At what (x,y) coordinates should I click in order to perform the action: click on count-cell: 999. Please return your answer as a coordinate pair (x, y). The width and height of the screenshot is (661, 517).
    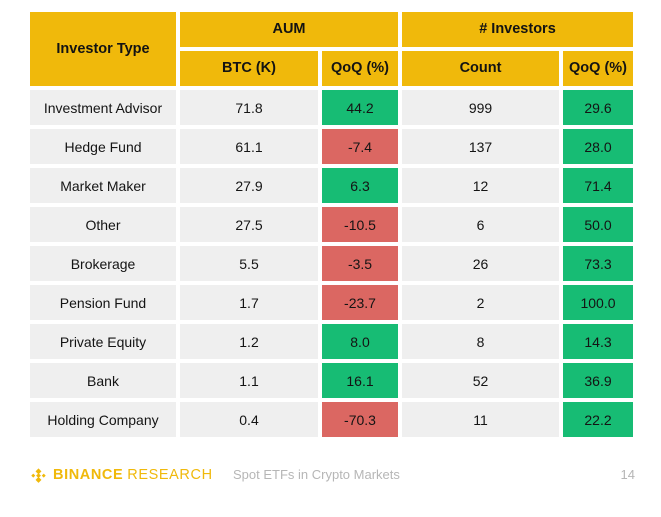
    Looking at the image, I should click on (480, 107).